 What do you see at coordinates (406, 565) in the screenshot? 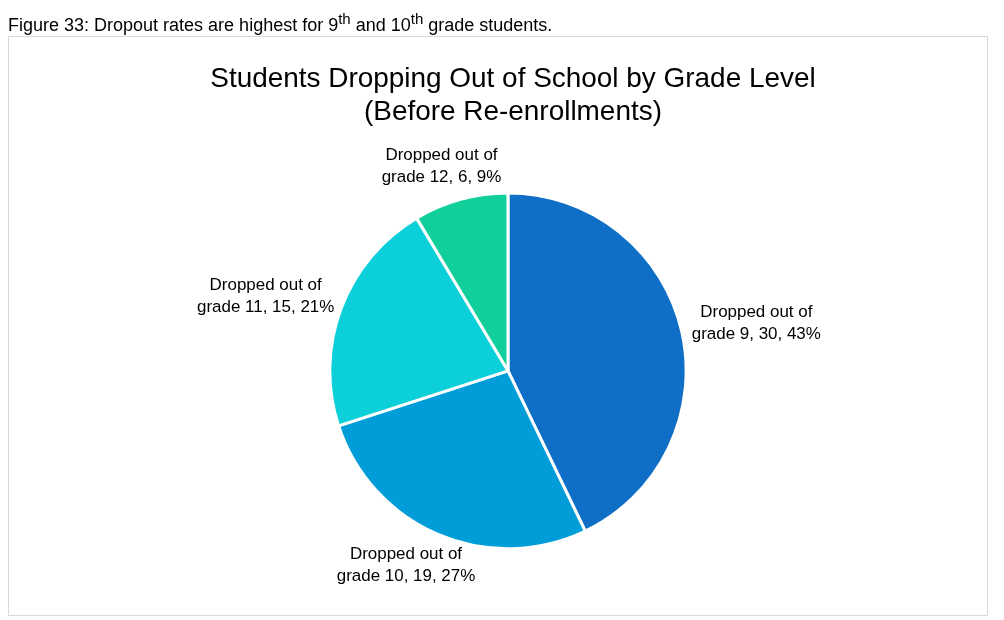
I see `slice-label: Dropped out of grade 10, 19, 27%` at bounding box center [406, 565].